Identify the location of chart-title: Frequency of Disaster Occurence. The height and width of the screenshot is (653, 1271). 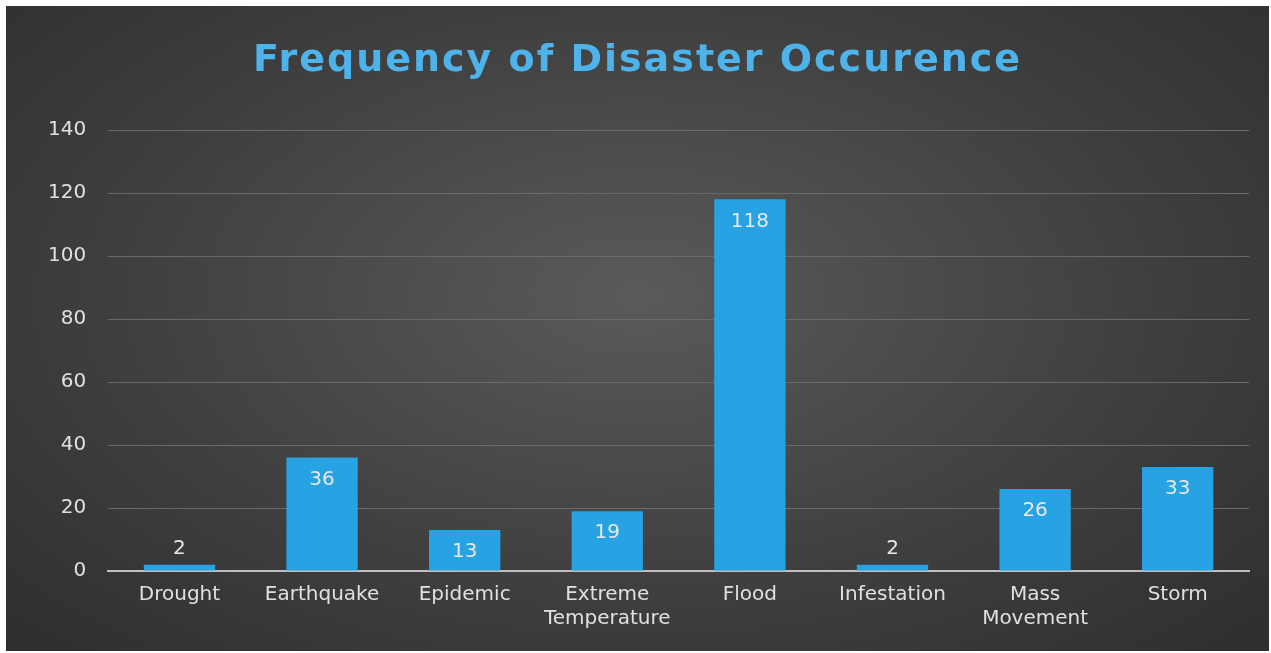
(637, 58).